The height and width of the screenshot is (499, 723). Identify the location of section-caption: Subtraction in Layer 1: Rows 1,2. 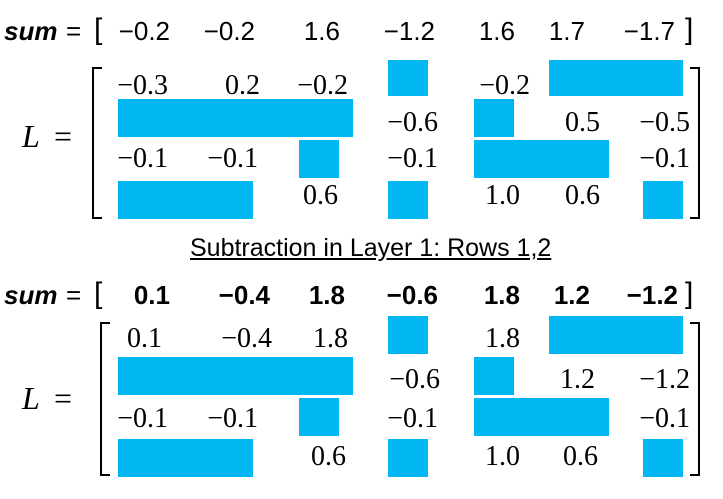
(371, 248).